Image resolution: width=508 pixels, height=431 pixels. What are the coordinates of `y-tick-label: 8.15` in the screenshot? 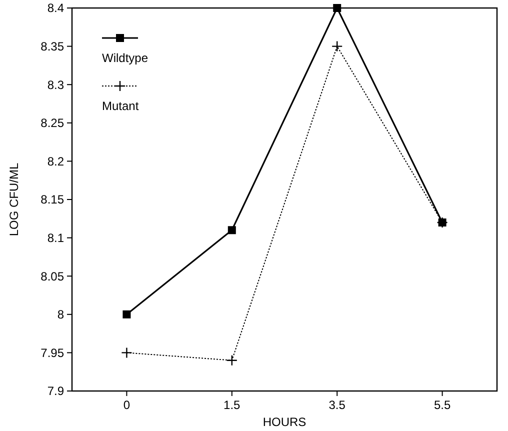 It's located at (52, 199).